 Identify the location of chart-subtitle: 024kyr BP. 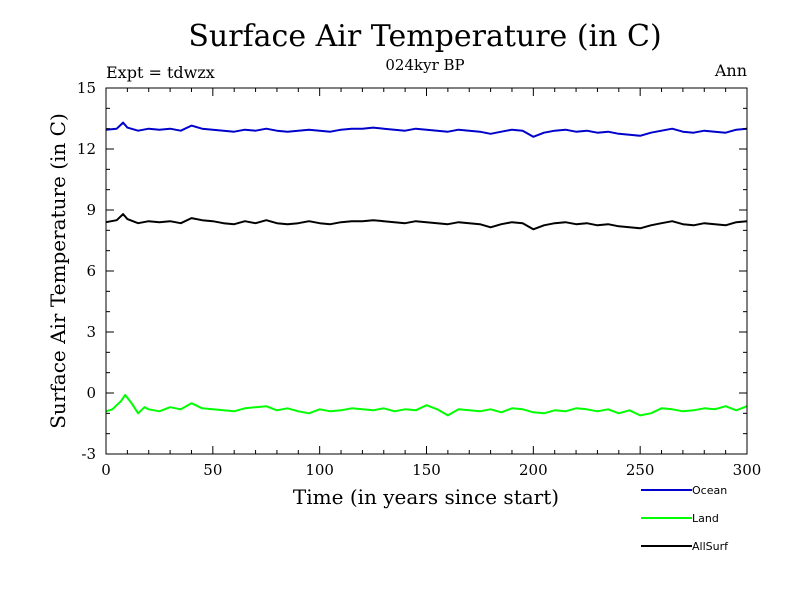
(424, 65).